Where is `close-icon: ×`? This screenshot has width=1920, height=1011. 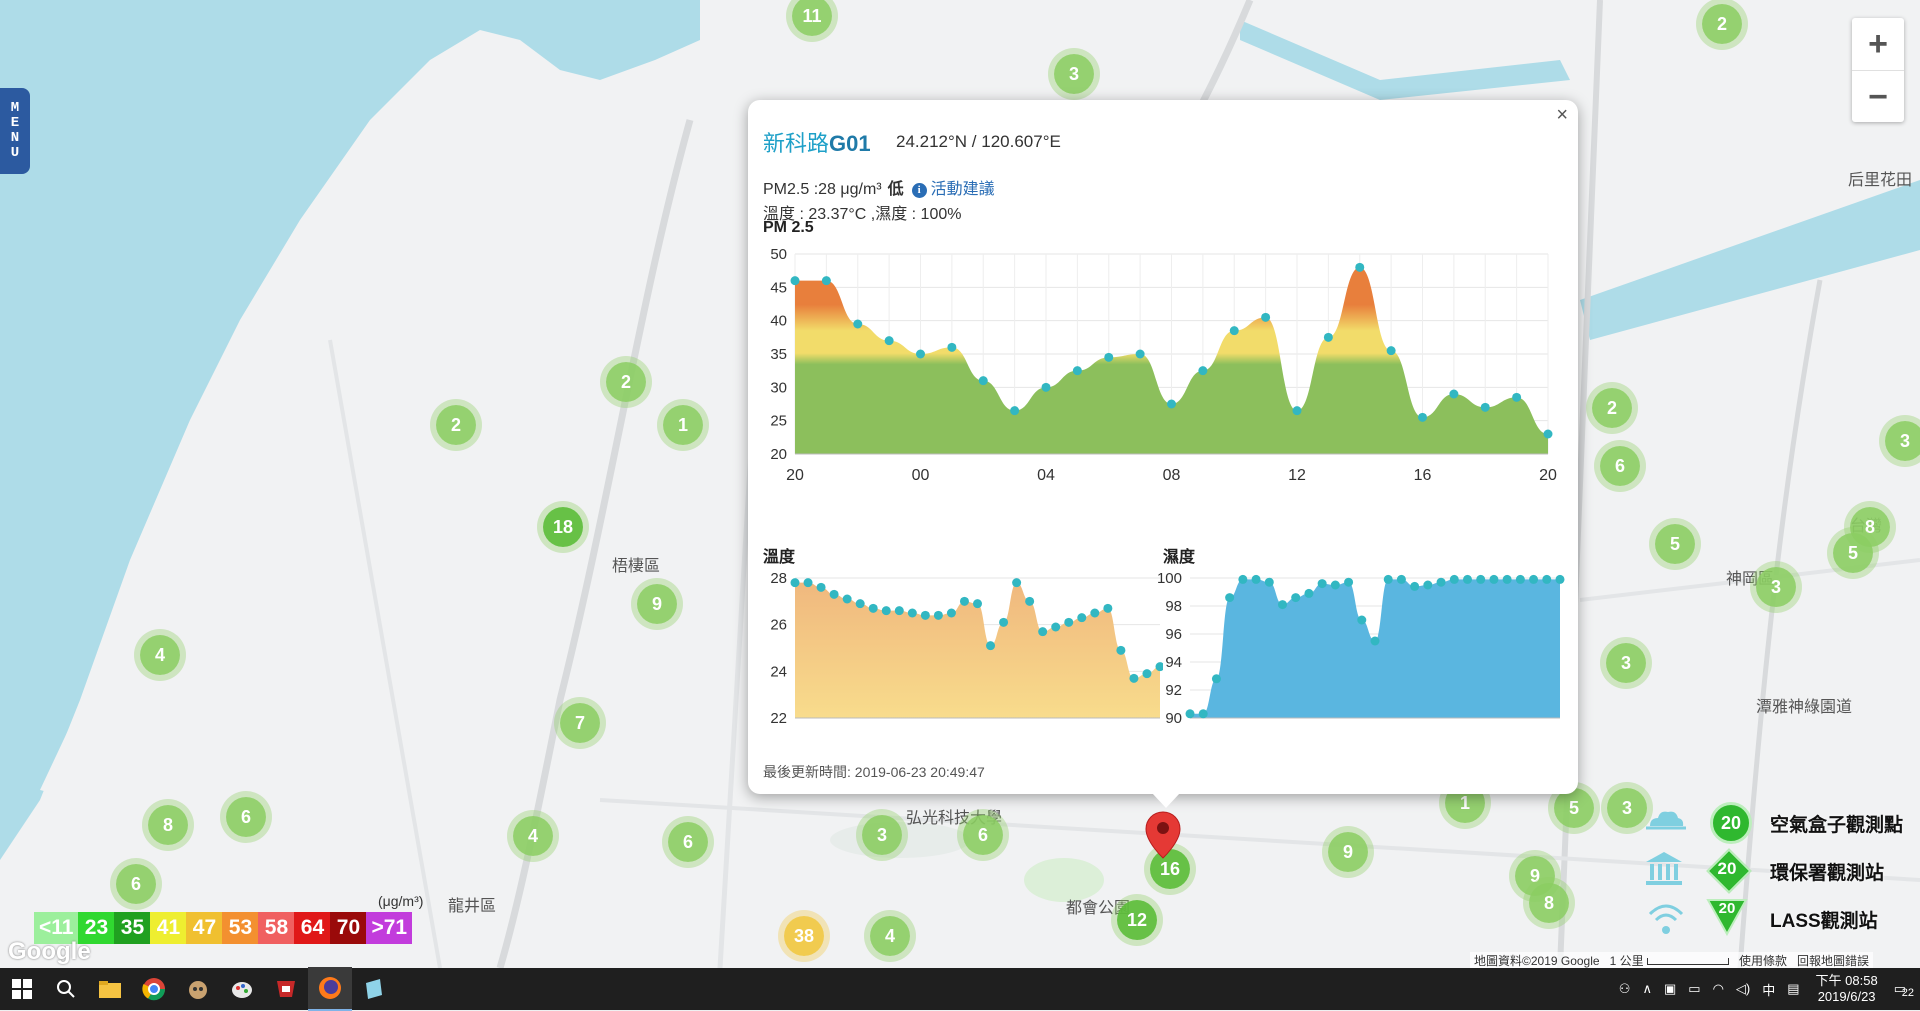 close-icon: × is located at coordinates (1562, 115).